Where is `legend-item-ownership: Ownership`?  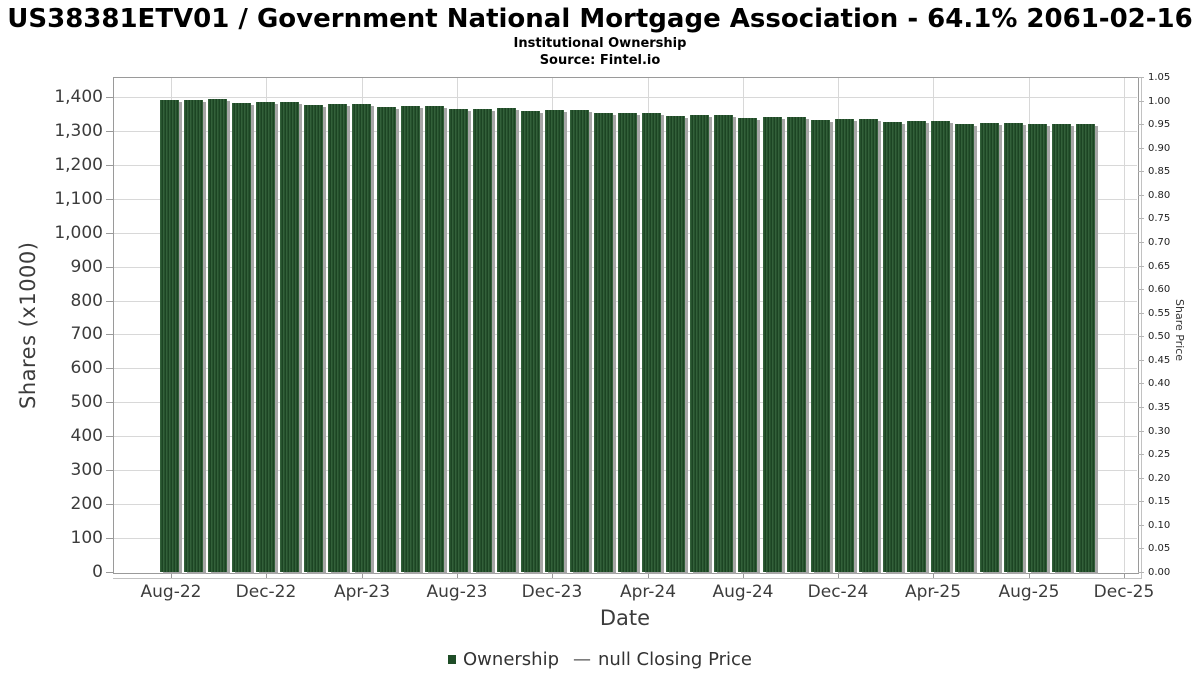
legend-item-ownership: Ownership is located at coordinates (503, 659).